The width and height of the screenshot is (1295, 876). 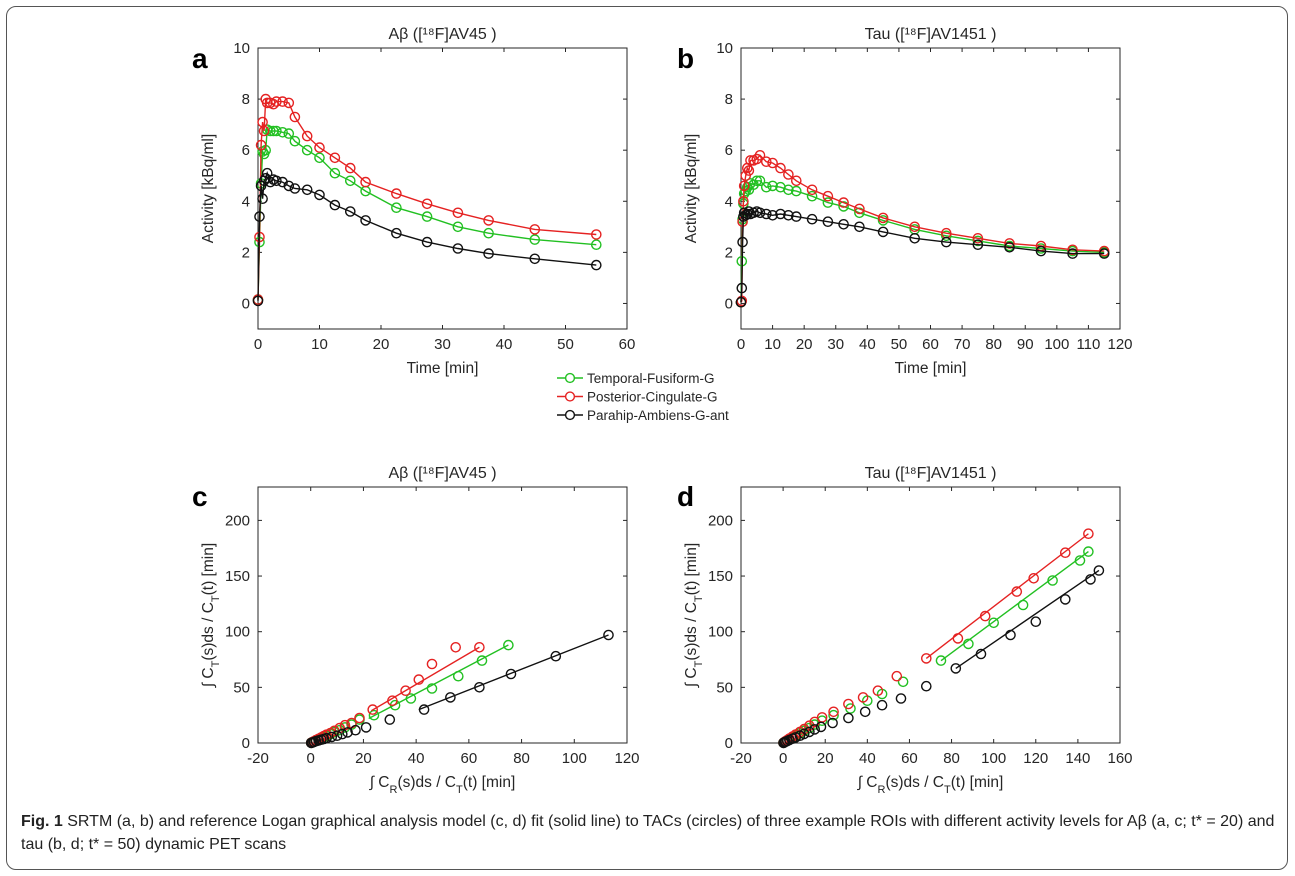 What do you see at coordinates (200, 58) in the screenshot?
I see `panel-letter: a` at bounding box center [200, 58].